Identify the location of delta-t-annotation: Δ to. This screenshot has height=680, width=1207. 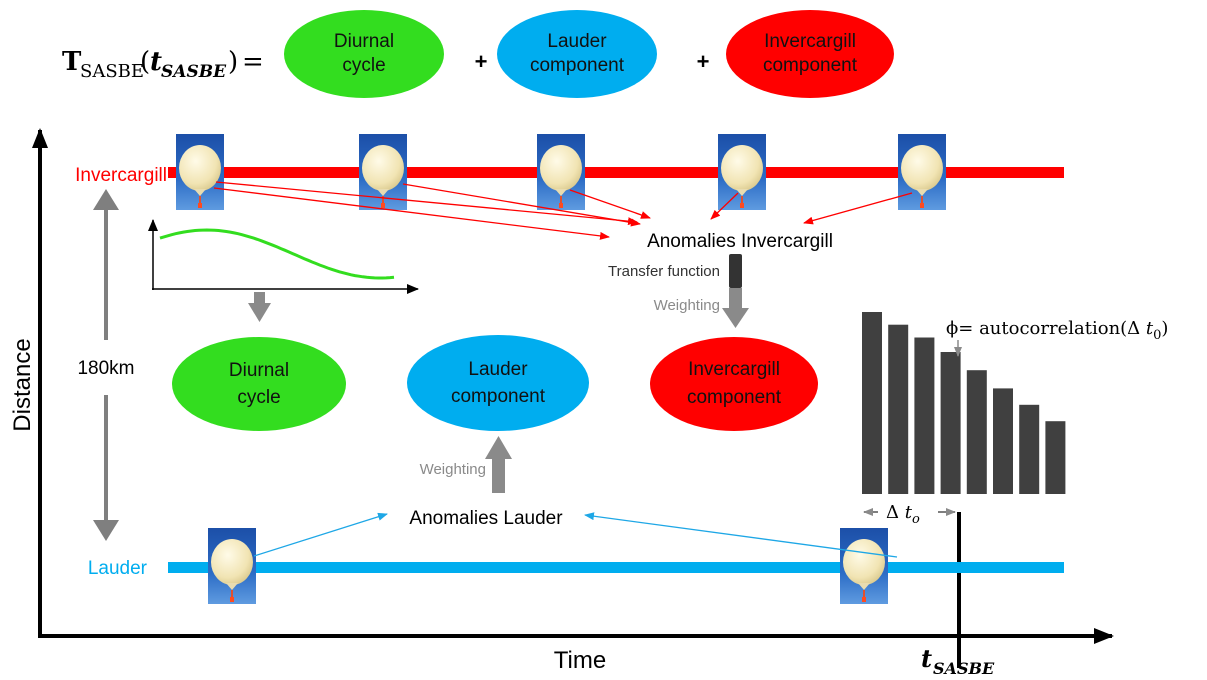
(909, 514).